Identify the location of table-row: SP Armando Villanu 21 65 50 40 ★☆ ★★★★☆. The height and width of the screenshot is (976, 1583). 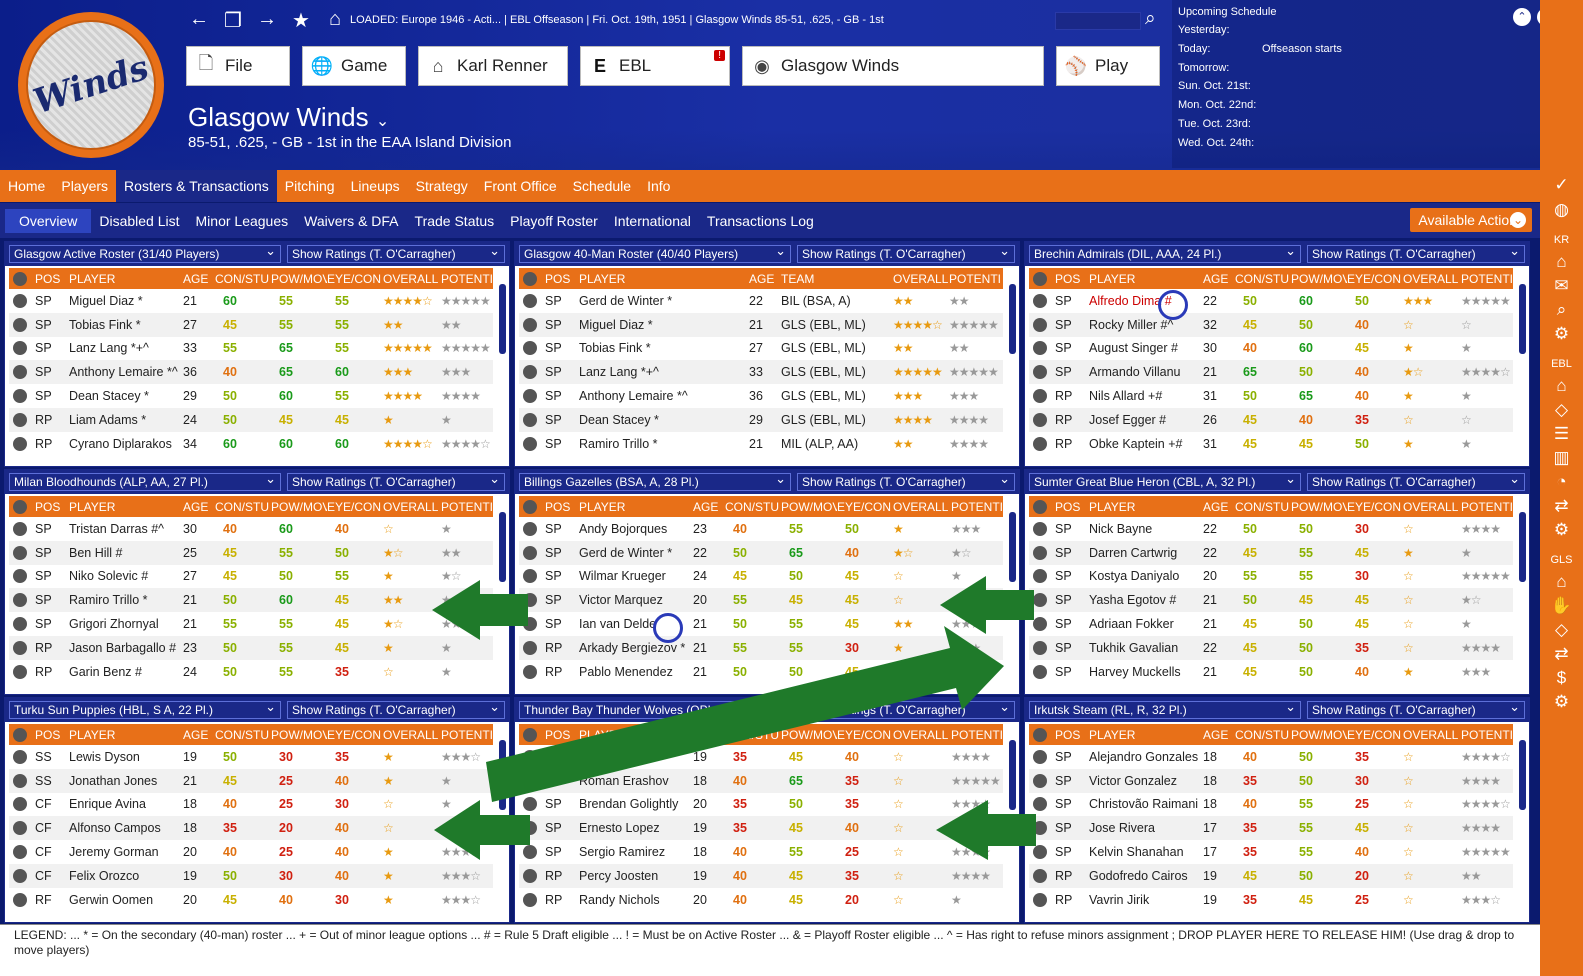
(1271, 372).